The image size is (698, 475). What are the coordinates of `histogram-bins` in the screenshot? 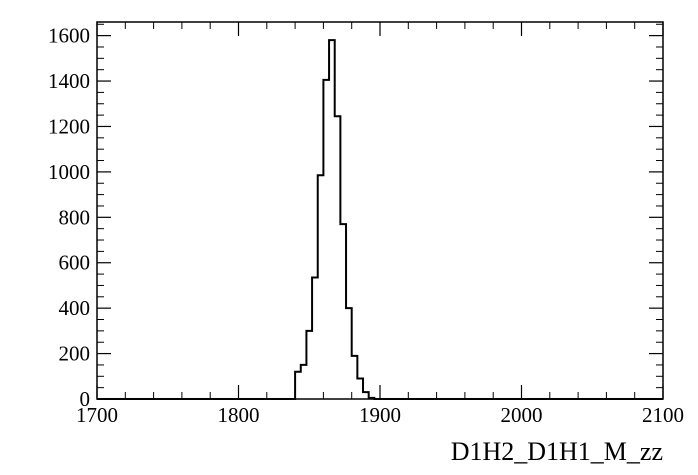 It's located at (334, 219).